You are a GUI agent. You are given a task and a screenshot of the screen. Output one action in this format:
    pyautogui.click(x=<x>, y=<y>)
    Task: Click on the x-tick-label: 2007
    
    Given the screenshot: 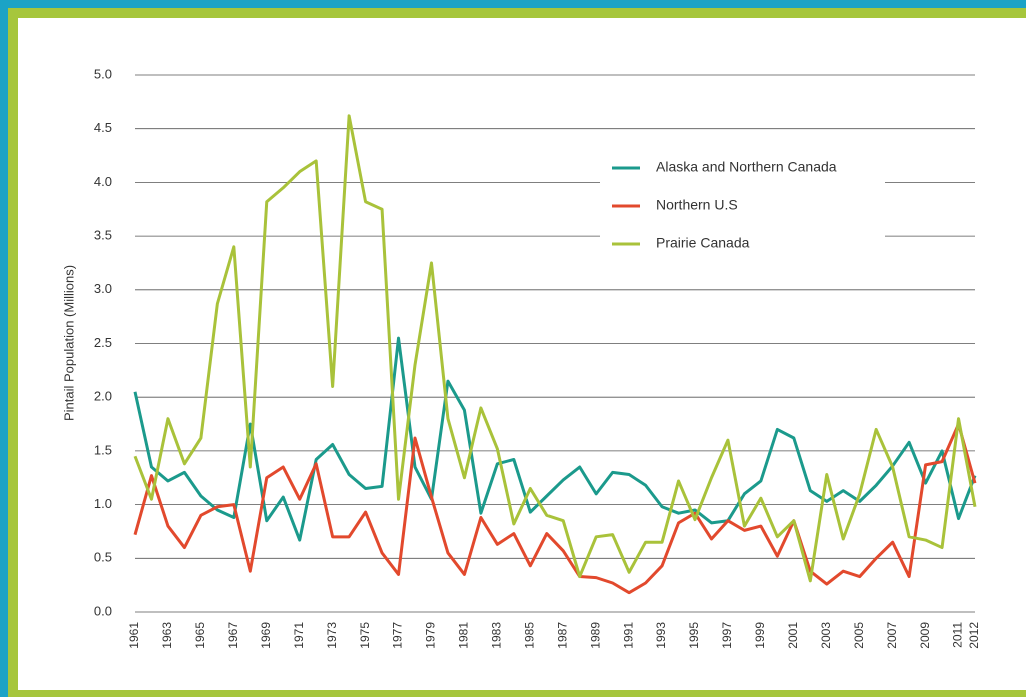 What is the action you would take?
    pyautogui.click(x=892, y=635)
    